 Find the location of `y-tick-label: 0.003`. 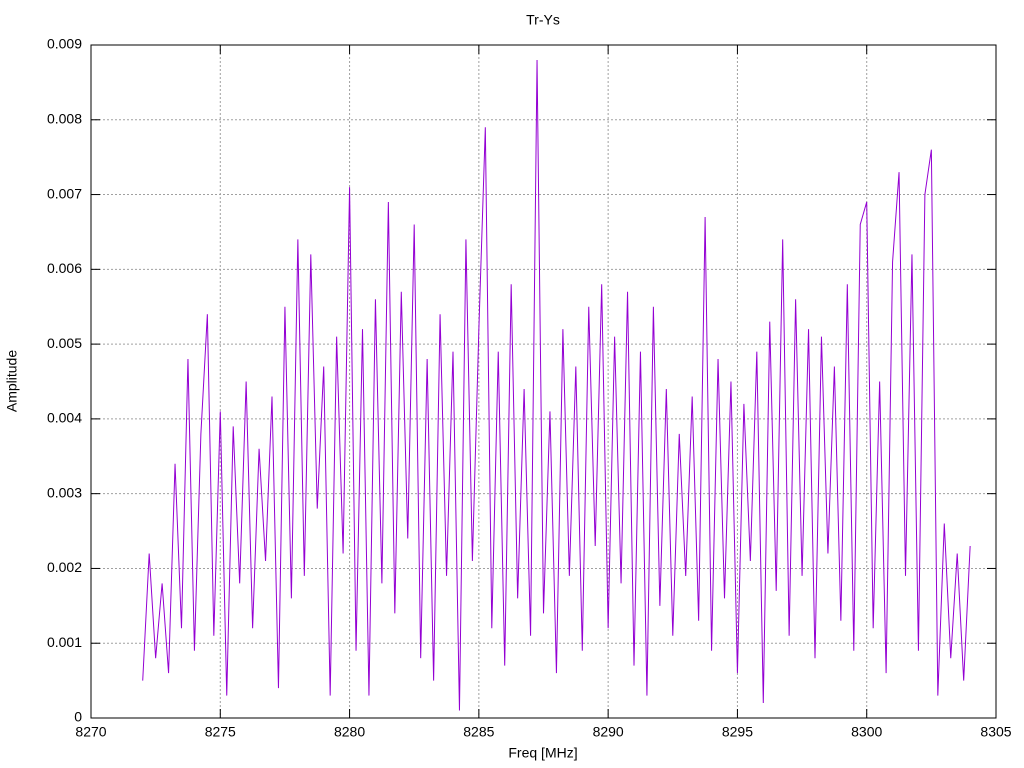

y-tick-label: 0.003 is located at coordinates (64, 492).